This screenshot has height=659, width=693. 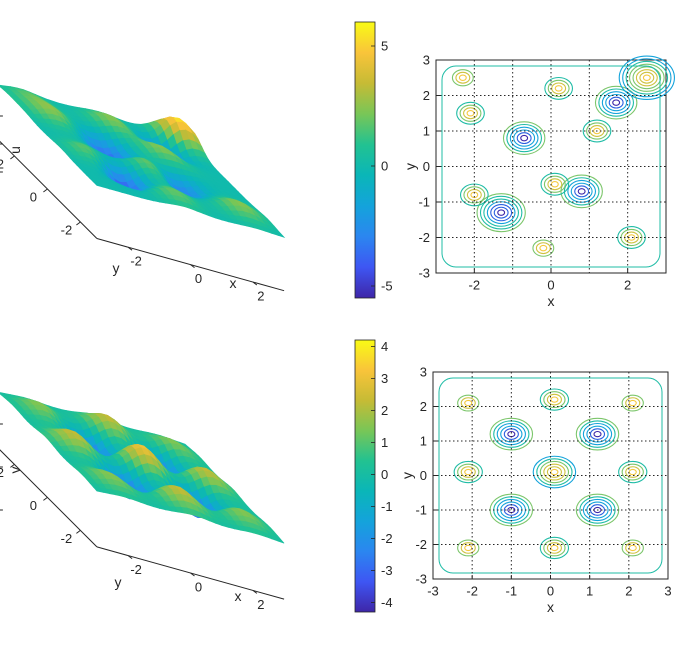 I want to click on colorbar-tick-label: 5, so click(x=384, y=46).